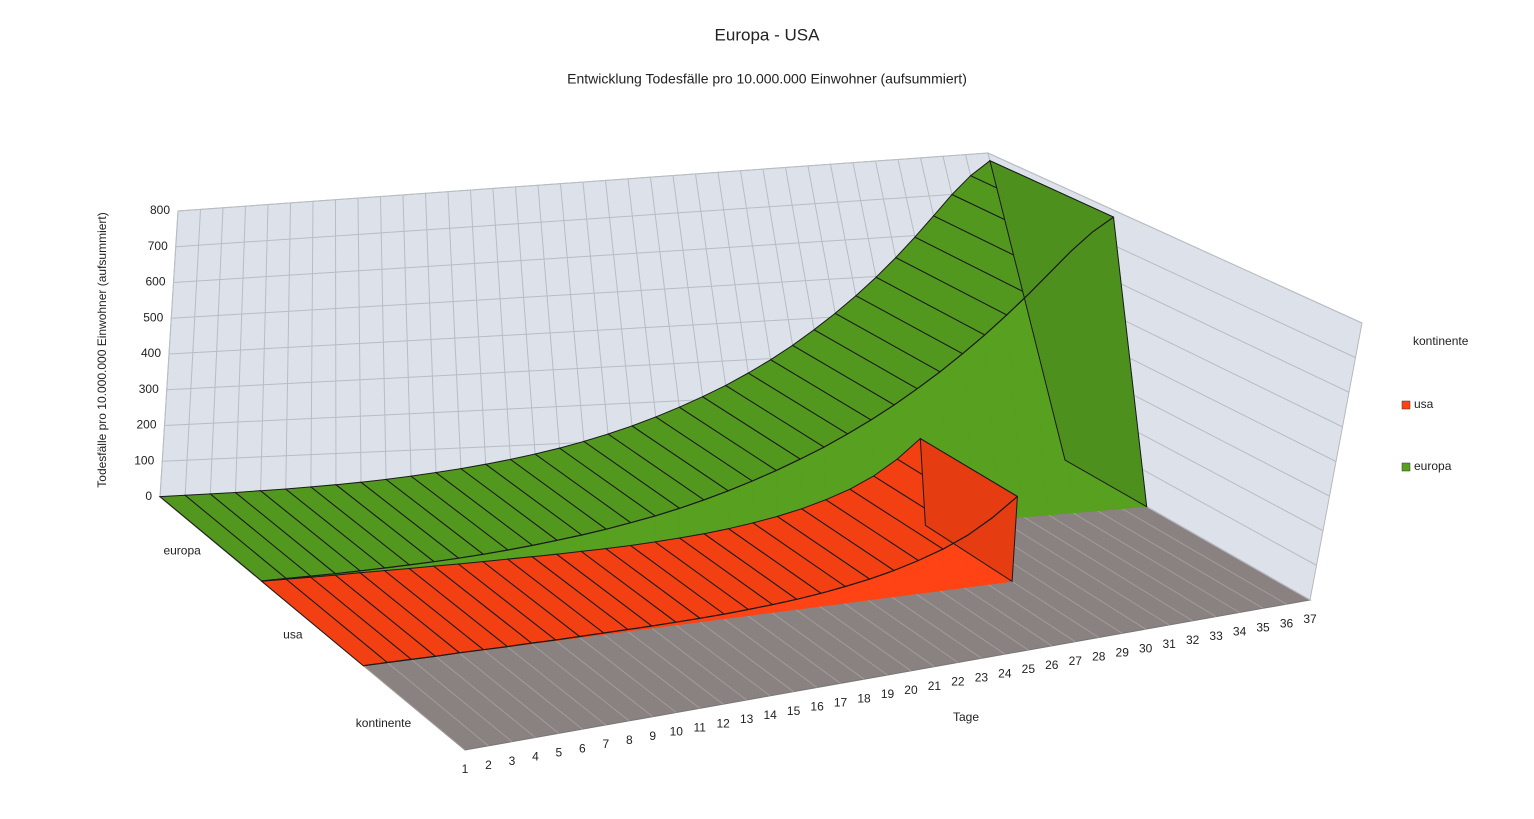 The height and width of the screenshot is (819, 1534). I want to click on y-tick-label: 0, so click(148, 496).